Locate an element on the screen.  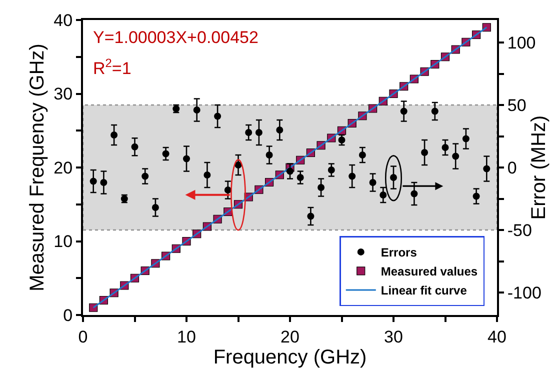
y2-tick-label: -50 is located at coordinates (519, 230).